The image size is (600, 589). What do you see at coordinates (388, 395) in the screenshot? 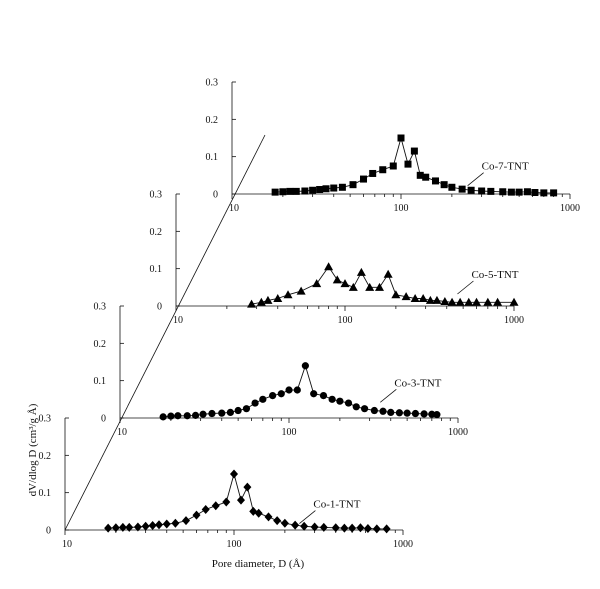
I see `series-label-leader` at bounding box center [388, 395].